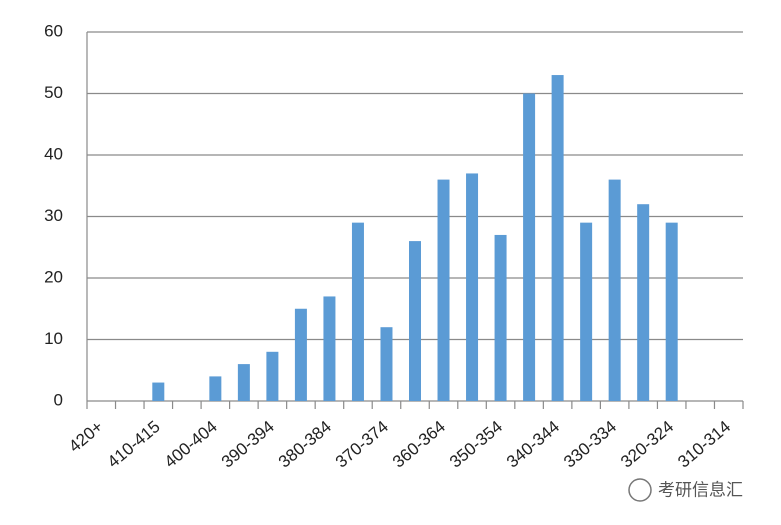 This screenshot has height=525, width=781. What do you see at coordinates (248, 444) in the screenshot?
I see `x-tick-label: 390-394` at bounding box center [248, 444].